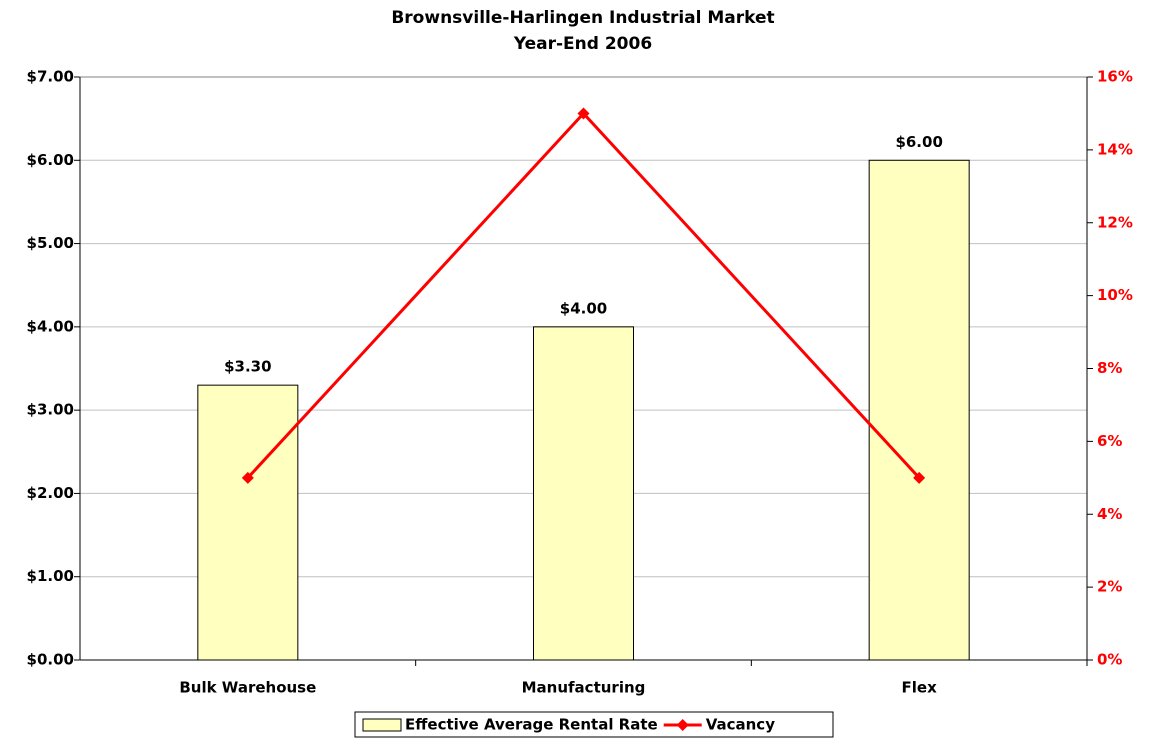  What do you see at coordinates (247, 367) in the screenshot?
I see `value-label: $3.30` at bounding box center [247, 367].